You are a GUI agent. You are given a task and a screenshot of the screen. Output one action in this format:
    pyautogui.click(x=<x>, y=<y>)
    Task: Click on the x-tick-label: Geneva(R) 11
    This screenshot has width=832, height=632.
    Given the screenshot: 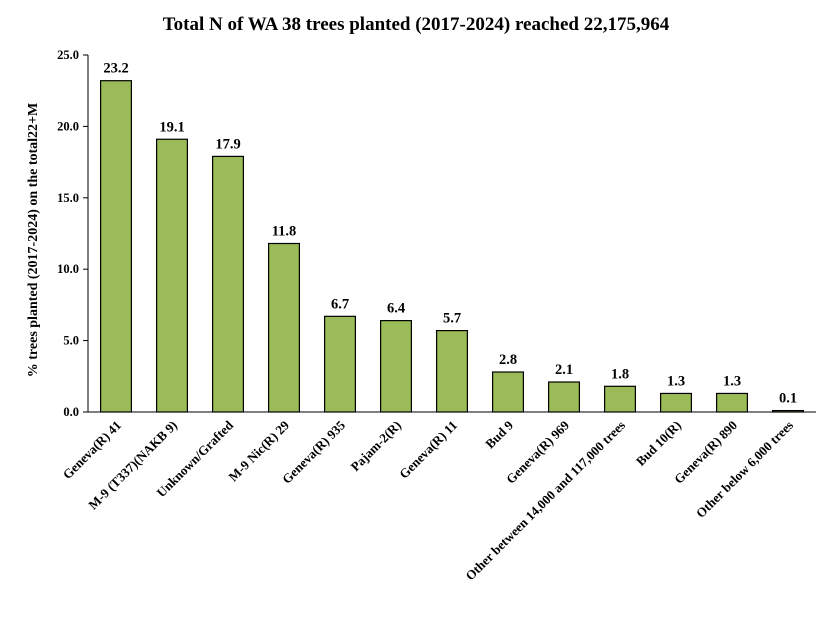 What is the action you would take?
    pyautogui.click(x=428, y=450)
    